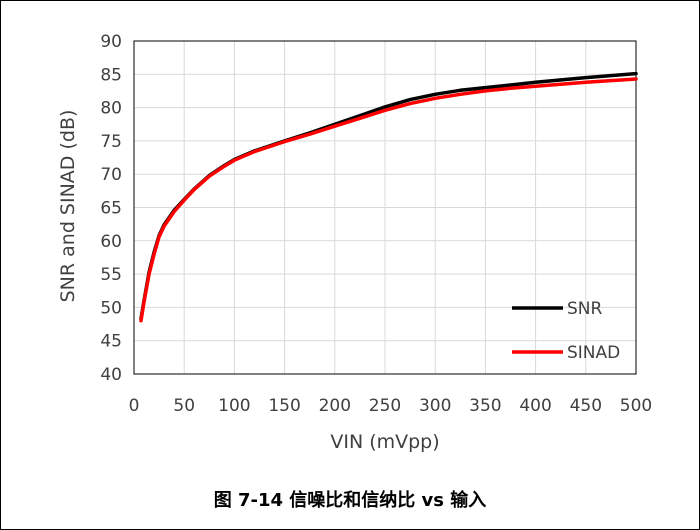 The image size is (700, 530). I want to click on x-axis-label: VIN (mVpp), so click(384, 442).